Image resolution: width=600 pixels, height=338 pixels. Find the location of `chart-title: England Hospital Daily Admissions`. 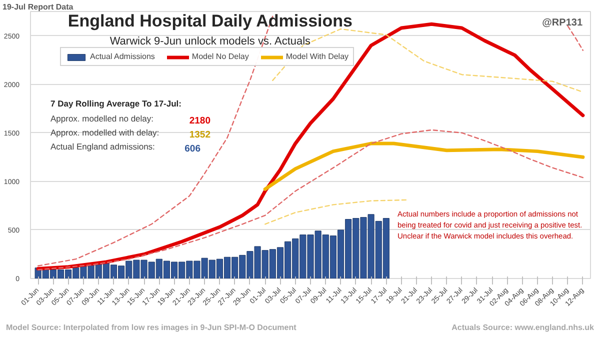

chart-title: England Hospital Daily Admissions is located at coordinates (210, 21).